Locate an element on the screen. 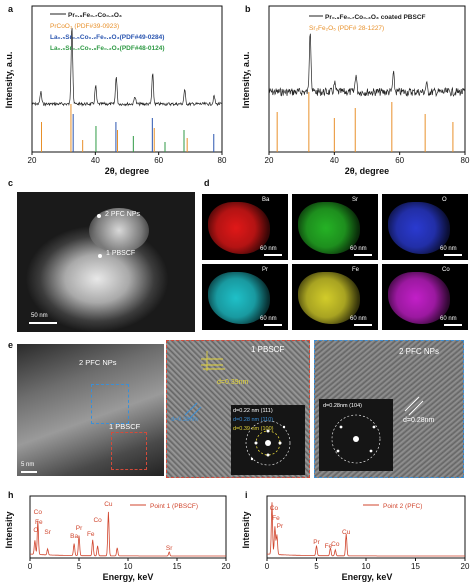  a-xticks: 20 40 60 80 is located at coordinates (127, 158).